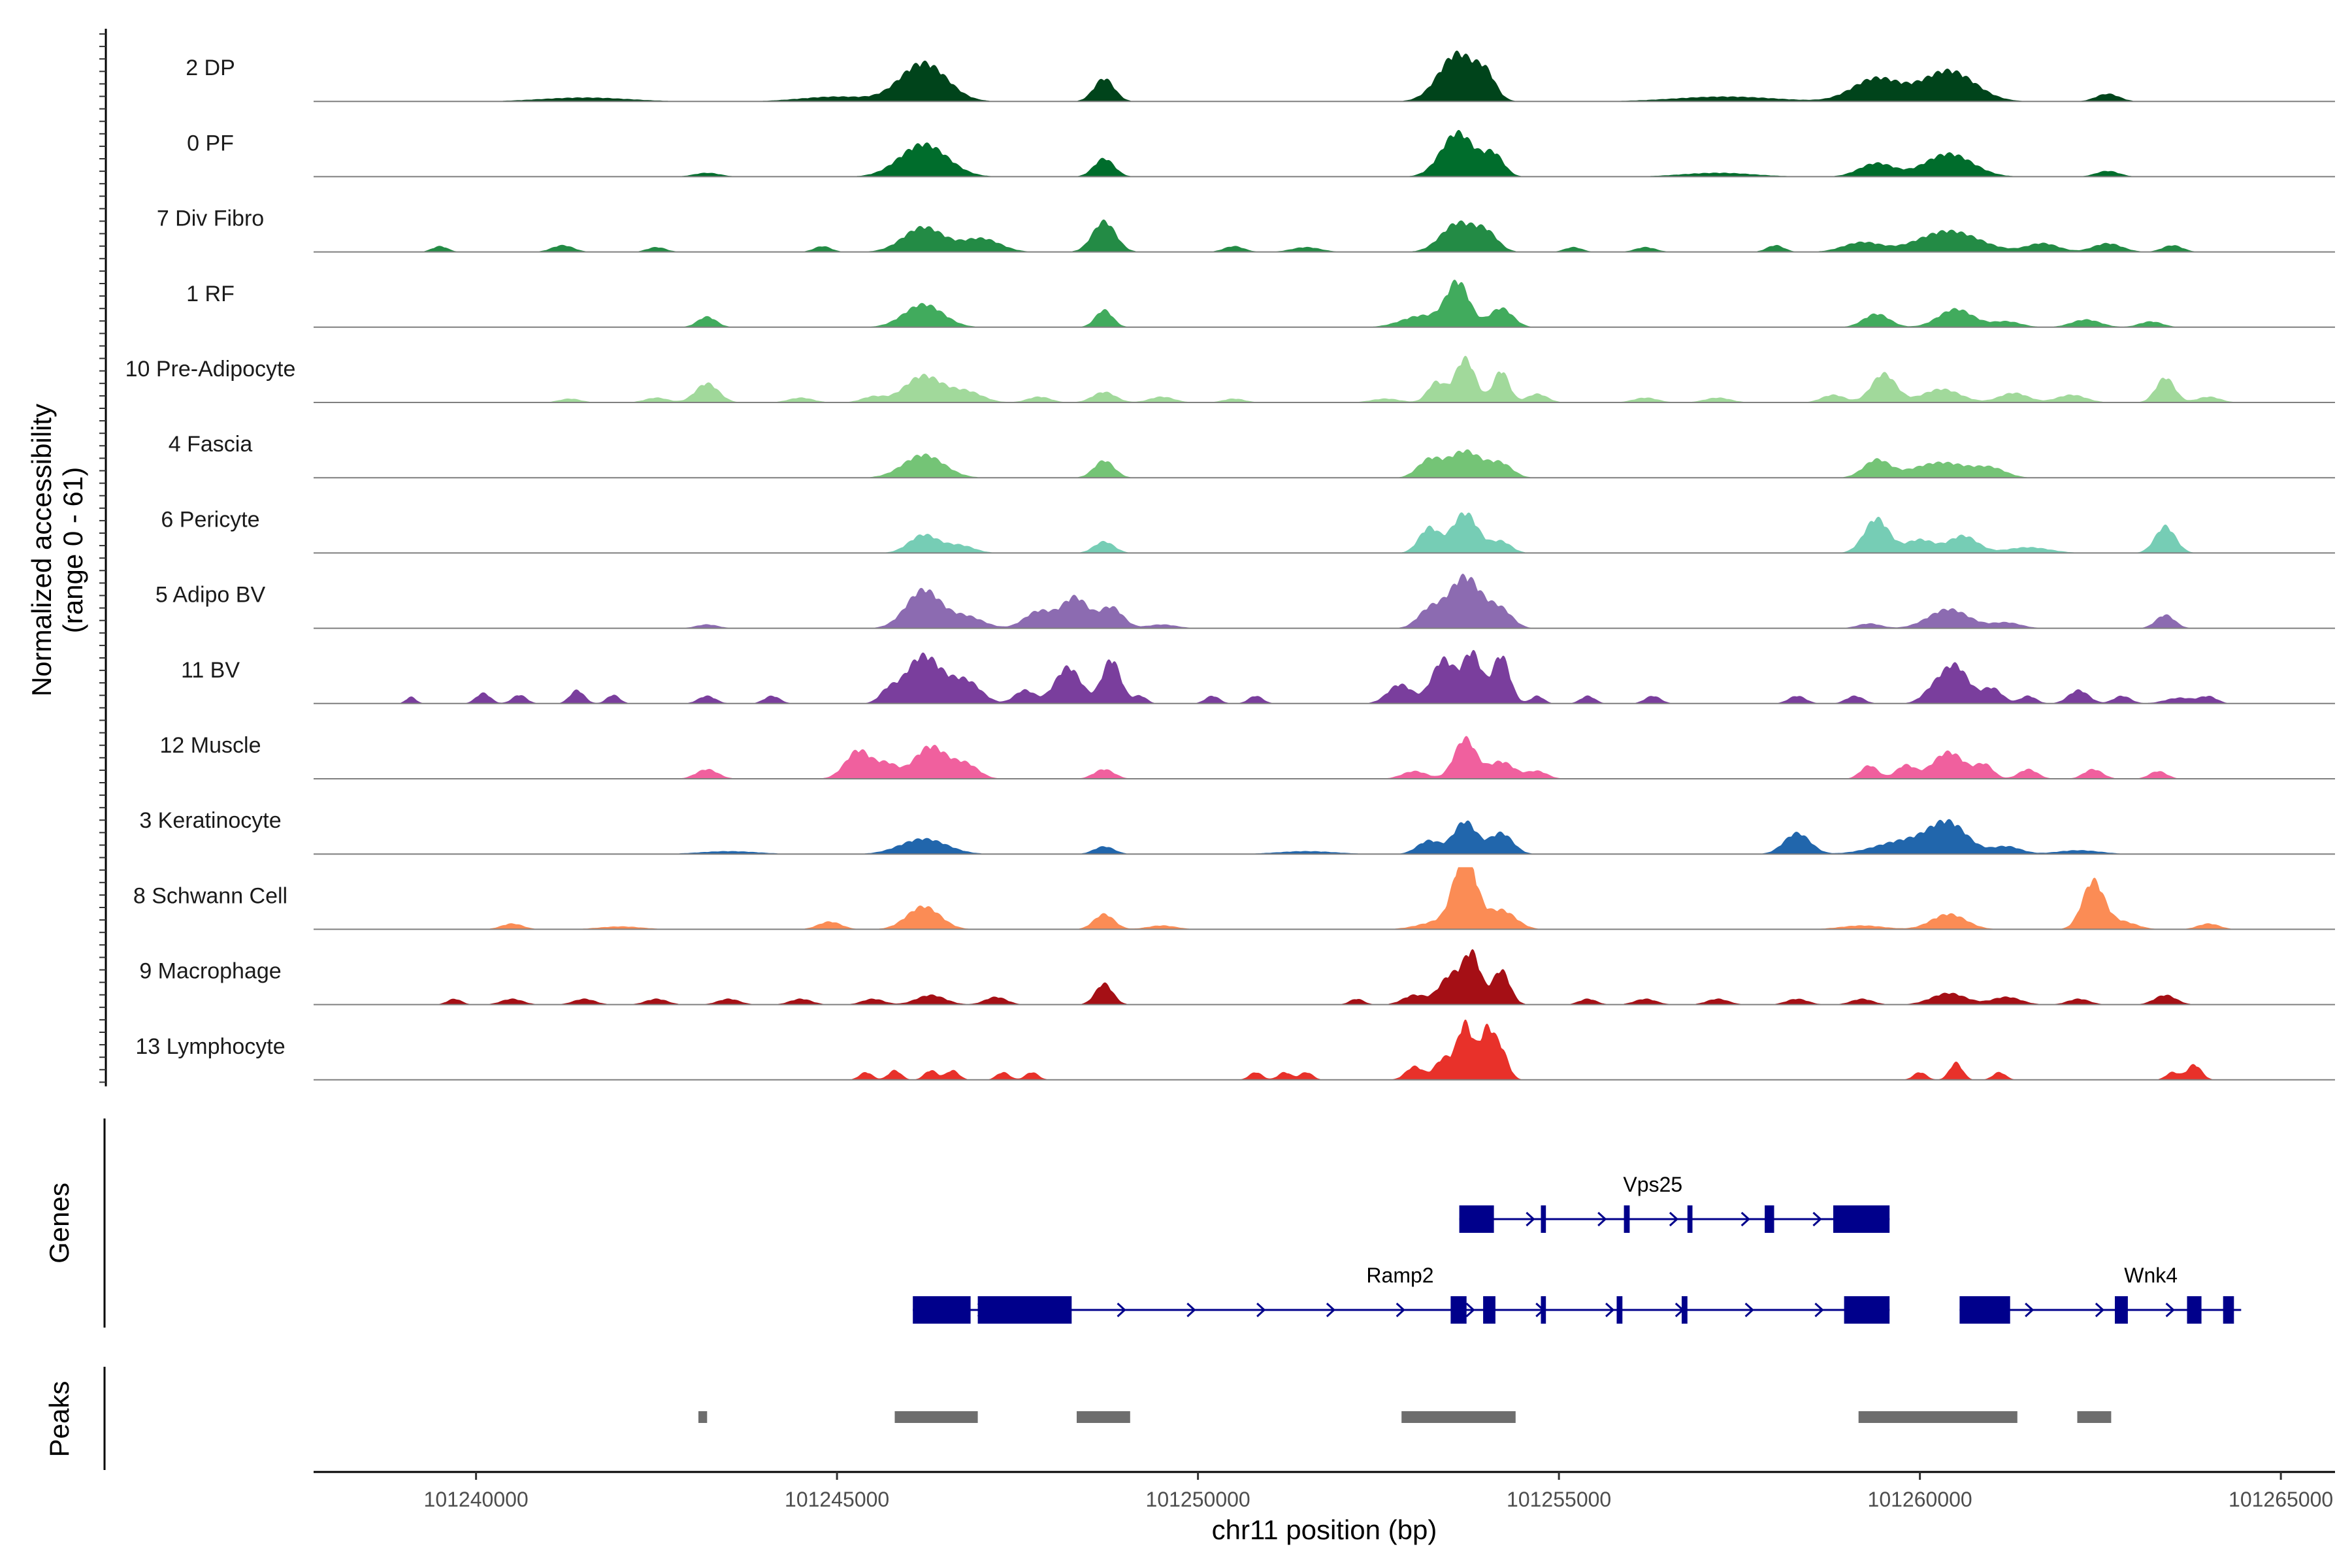 Image resolution: width=2352 pixels, height=1568 pixels. What do you see at coordinates (1559, 1499) in the screenshot?
I see `x-tick-label: 101255000` at bounding box center [1559, 1499].